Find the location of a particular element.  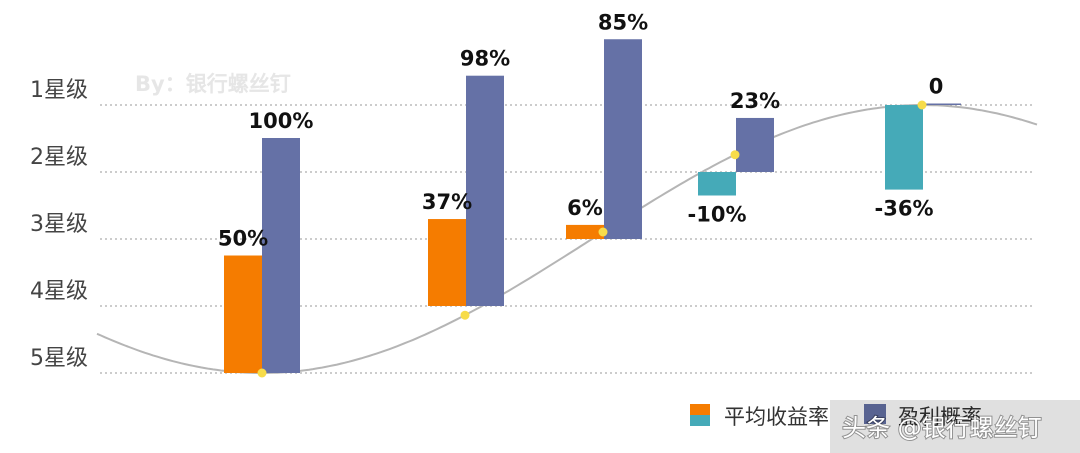

label-probability: 98% is located at coordinates (485, 59).